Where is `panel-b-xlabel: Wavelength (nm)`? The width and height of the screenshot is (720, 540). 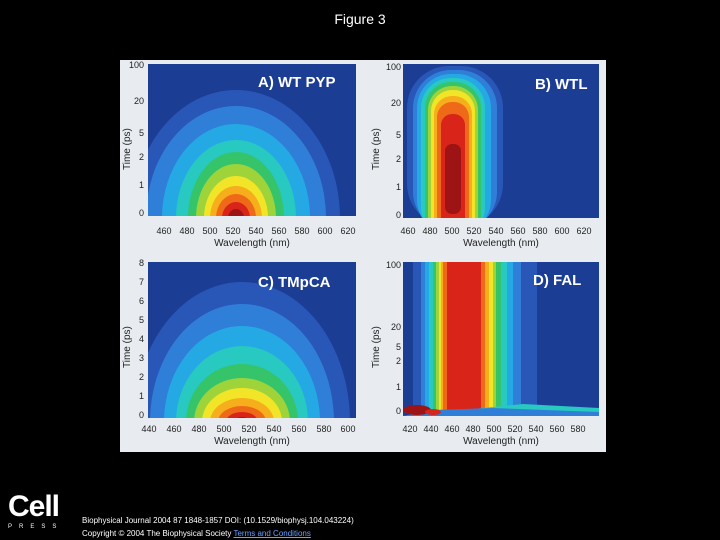
panel-b-xlabel: Wavelength (nm) is located at coordinates (501, 243).